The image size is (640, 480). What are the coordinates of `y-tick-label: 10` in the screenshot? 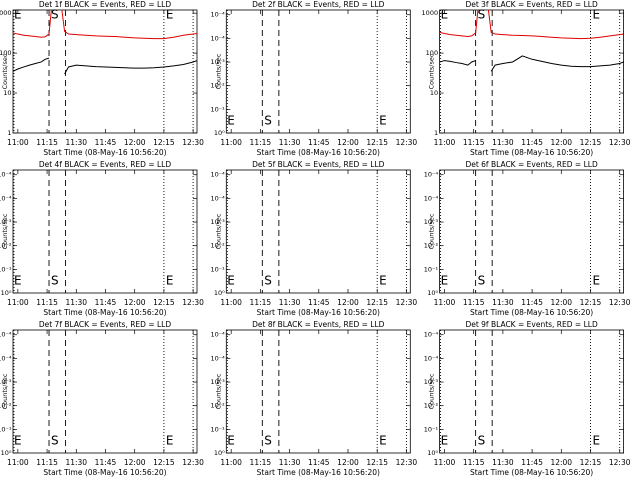 It's located at (434, 93).